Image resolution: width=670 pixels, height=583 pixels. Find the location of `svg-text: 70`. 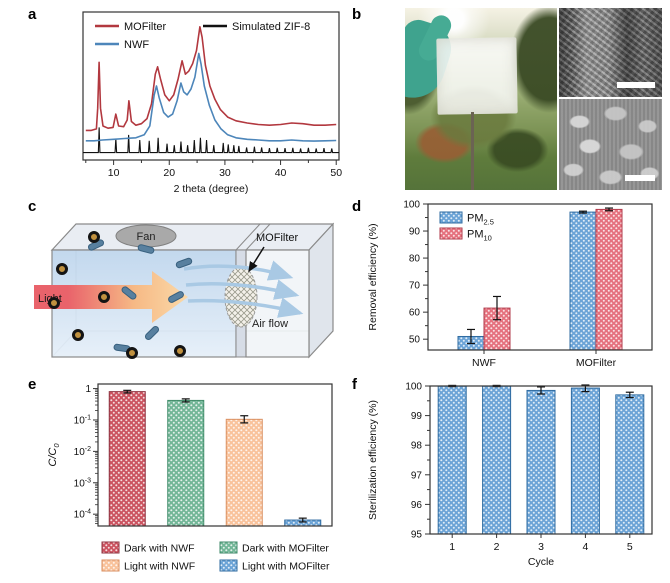

svg-text: 70 is located at coordinates (415, 286).